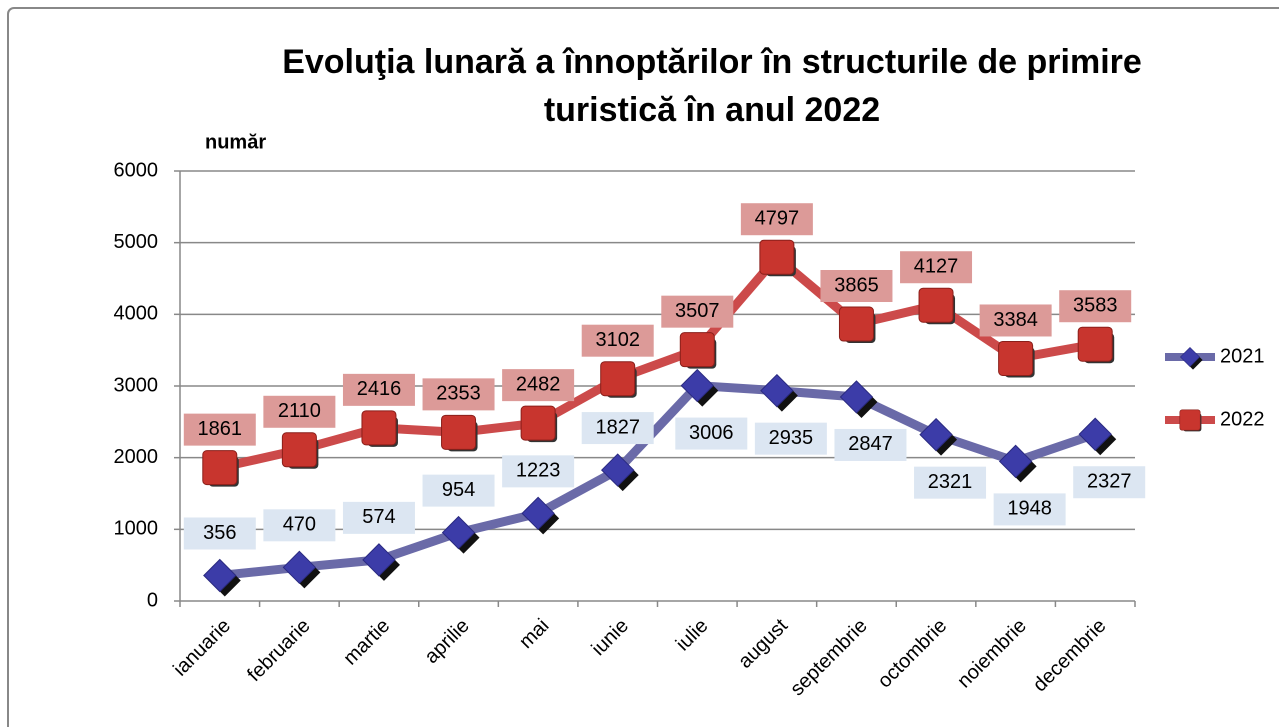  I want to click on data-label: 4127, so click(936, 267).